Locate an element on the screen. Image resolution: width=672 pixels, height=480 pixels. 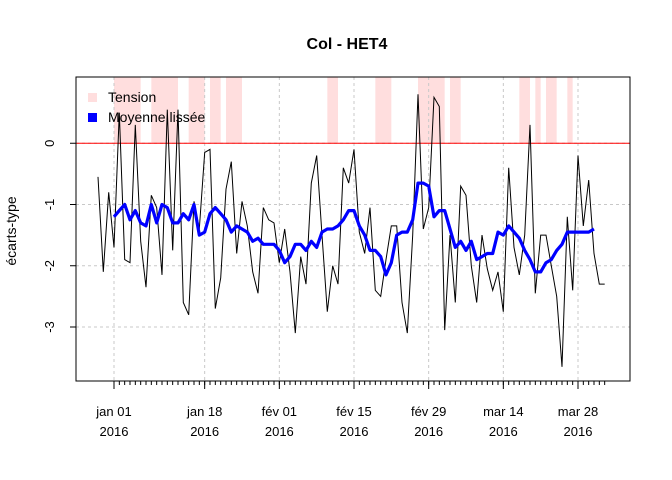
x-tick-year-0: 2016 is located at coordinates (114, 431).